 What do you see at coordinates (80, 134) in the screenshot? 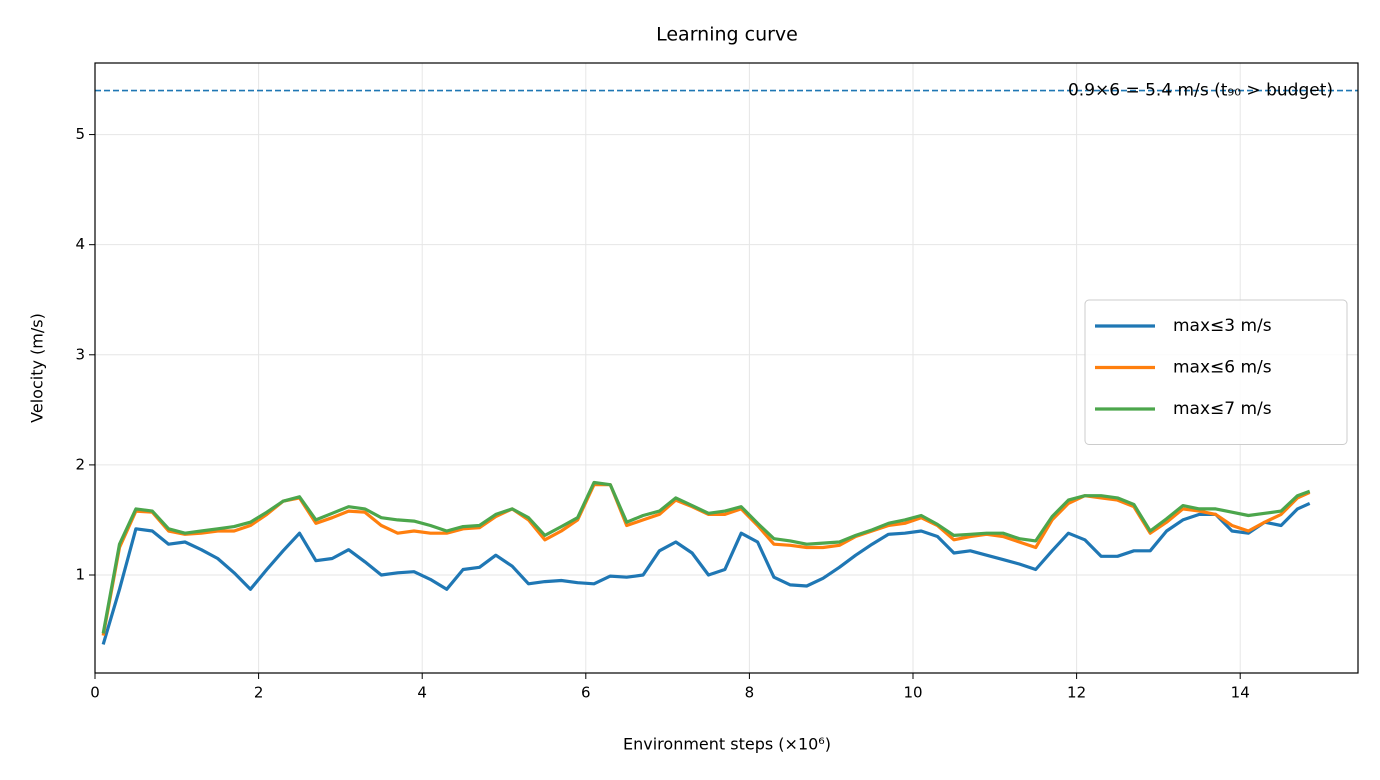
I see `y-tick-label: 5` at bounding box center [80, 134].